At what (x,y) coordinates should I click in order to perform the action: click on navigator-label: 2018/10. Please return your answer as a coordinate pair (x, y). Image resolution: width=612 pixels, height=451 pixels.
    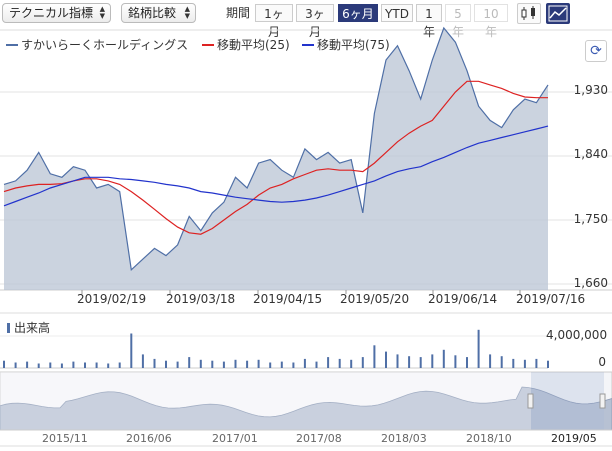
    Looking at the image, I should click on (489, 438).